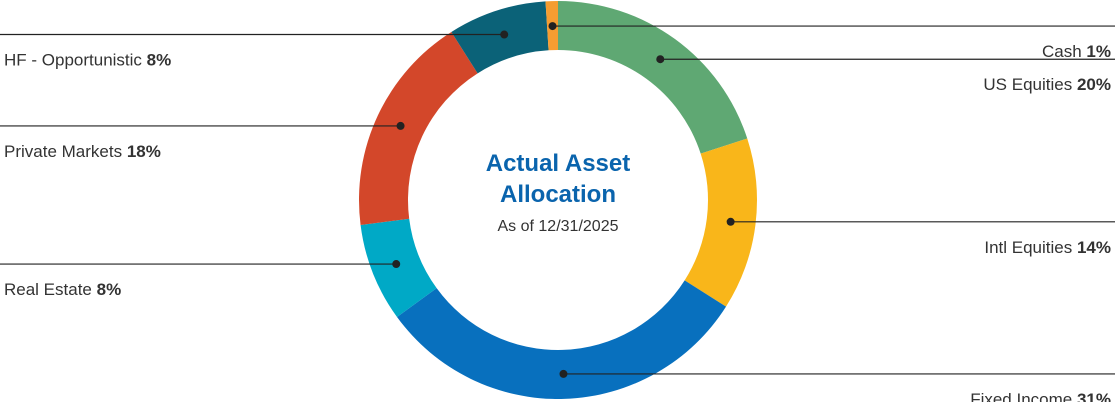 The height and width of the screenshot is (402, 1115). I want to click on slice-label: Cash 1%, so click(1076, 51).